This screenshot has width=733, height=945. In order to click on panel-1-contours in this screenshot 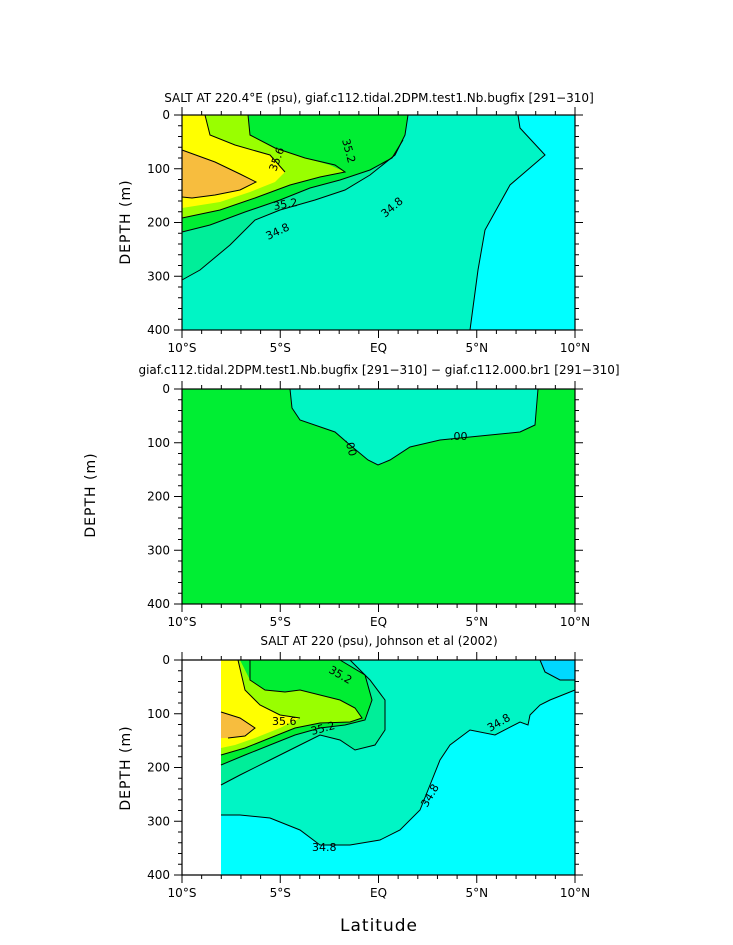, I will do `click(363, 222)`.